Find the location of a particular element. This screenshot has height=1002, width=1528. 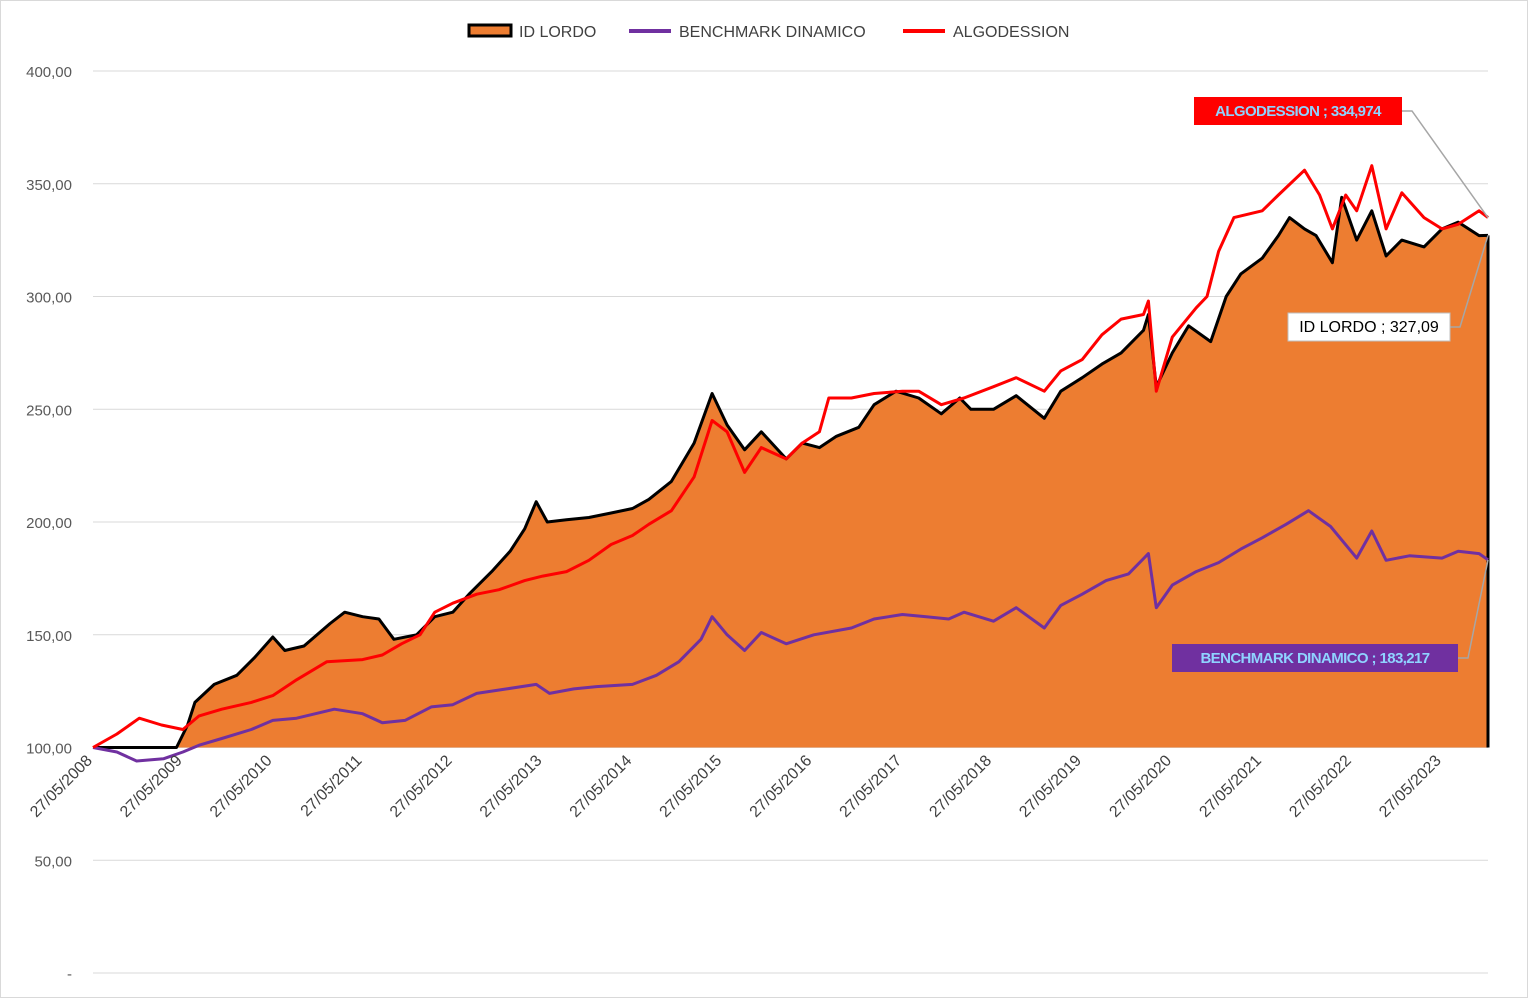

leader-line-algodession is located at coordinates (1445, 164).